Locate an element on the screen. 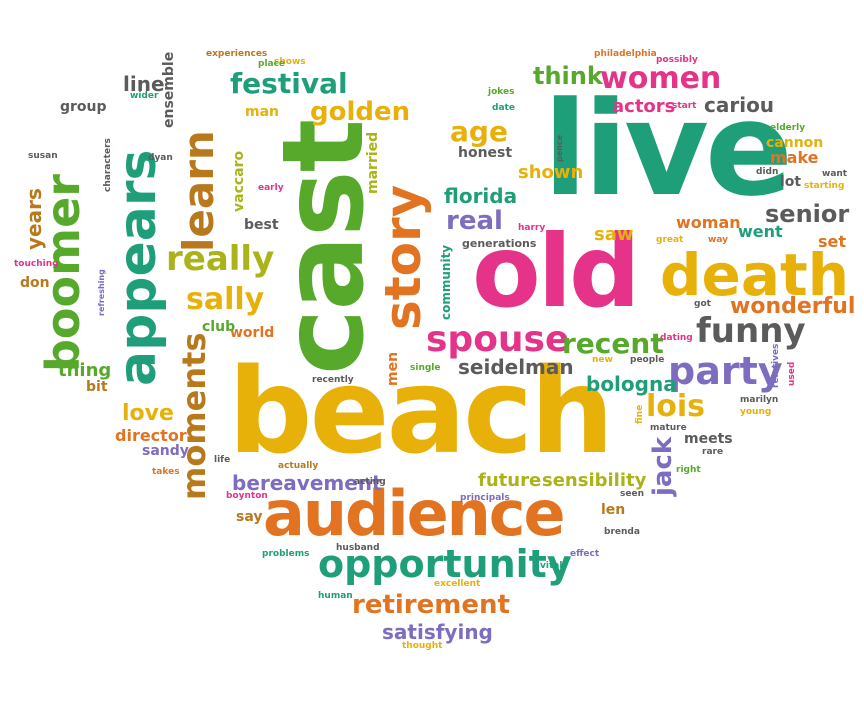 The image size is (864, 720). word-sensibility: sensibility is located at coordinates (594, 480).